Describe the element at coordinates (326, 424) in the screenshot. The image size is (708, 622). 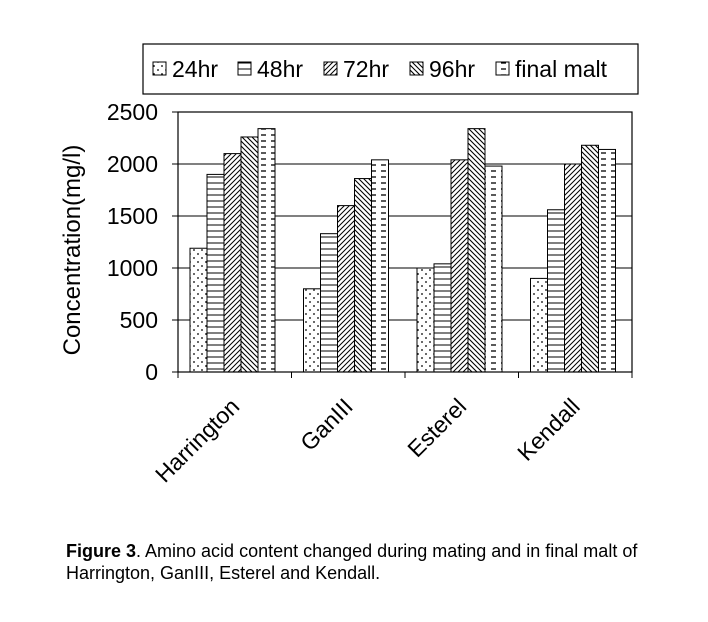
I see `x-tick-label: GanIII` at that location.